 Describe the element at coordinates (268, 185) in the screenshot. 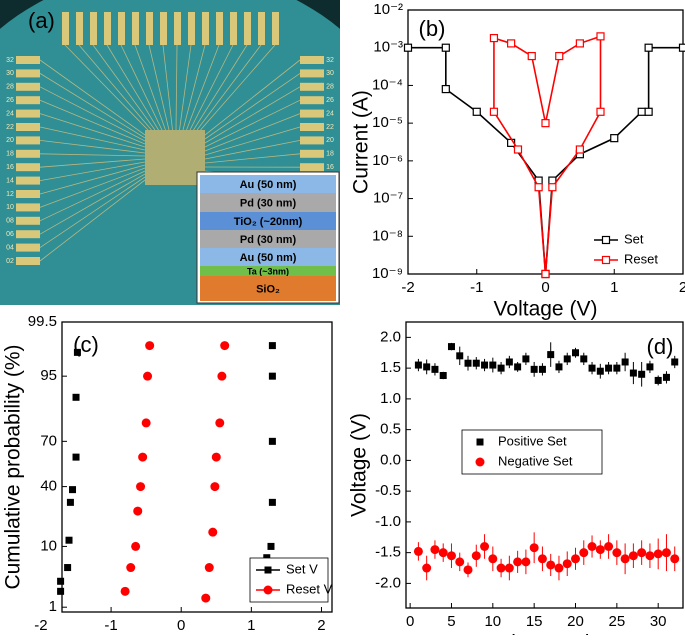

I see `layer-label: Au (50 nm)` at that location.